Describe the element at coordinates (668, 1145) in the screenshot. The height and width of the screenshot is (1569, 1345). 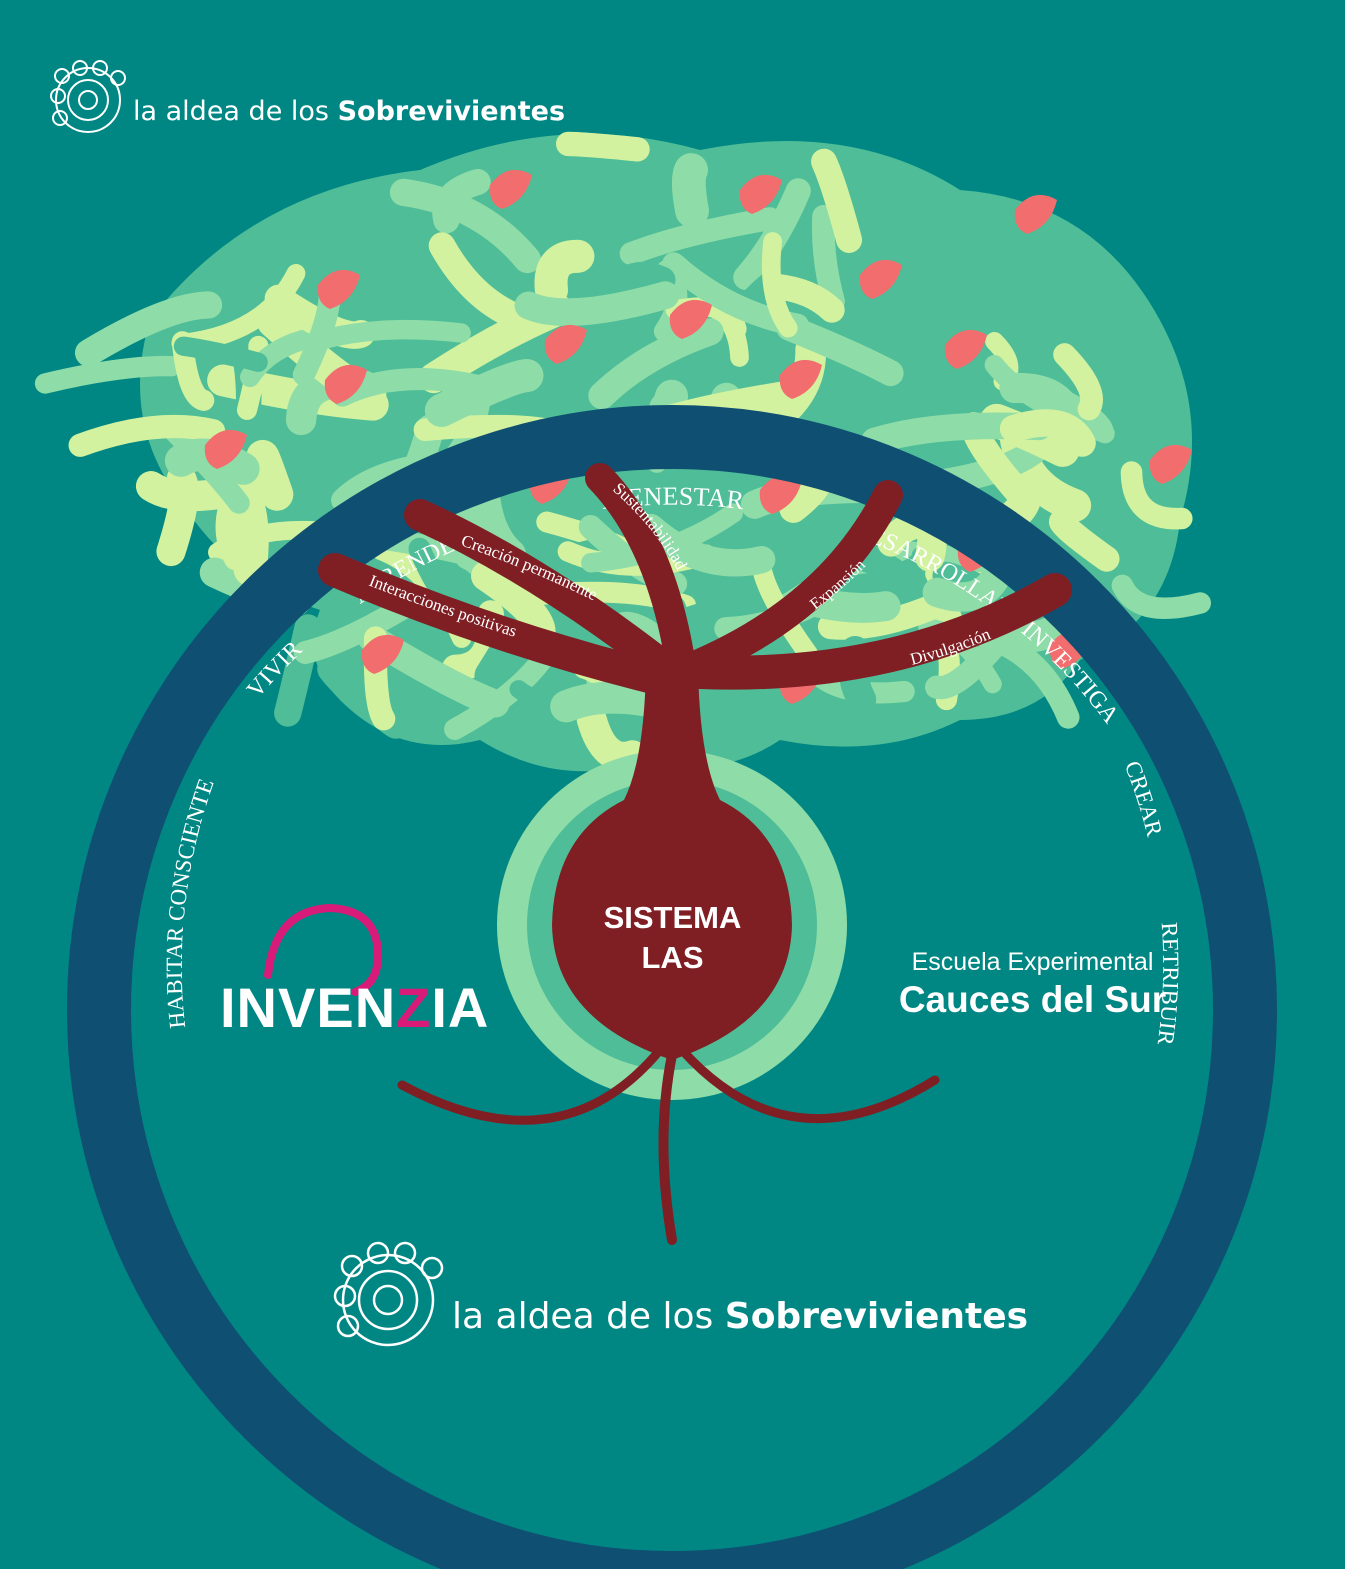
I see `tree-roots` at that location.